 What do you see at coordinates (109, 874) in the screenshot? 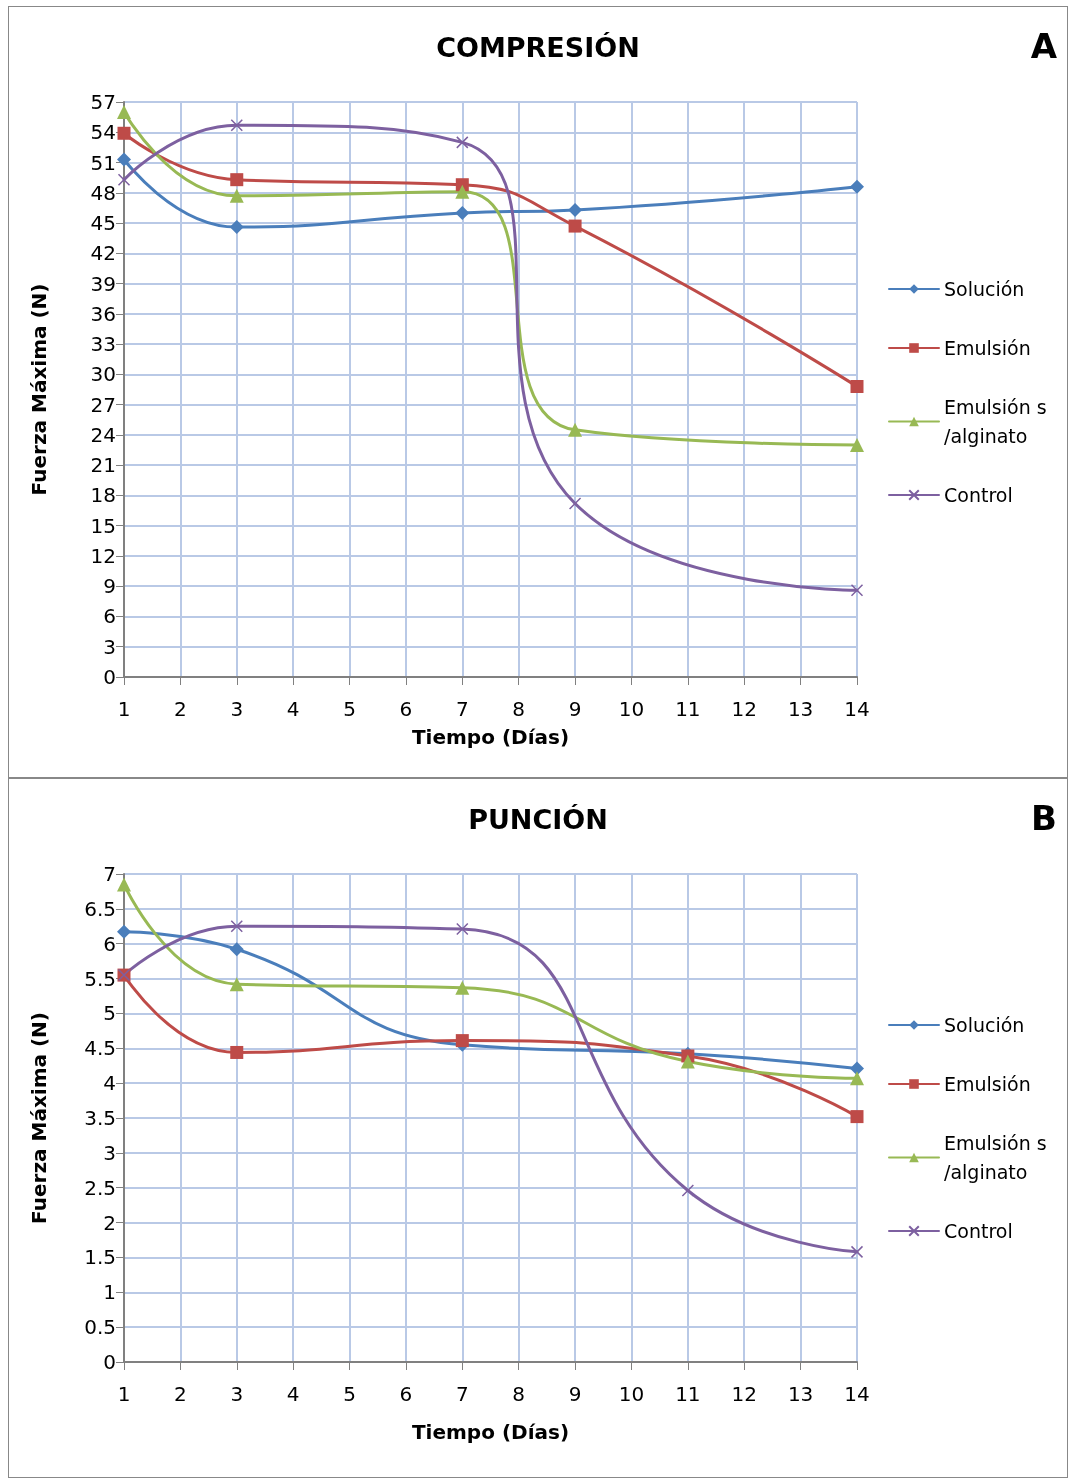
I see `y-tick-label: 7` at bounding box center [109, 874].